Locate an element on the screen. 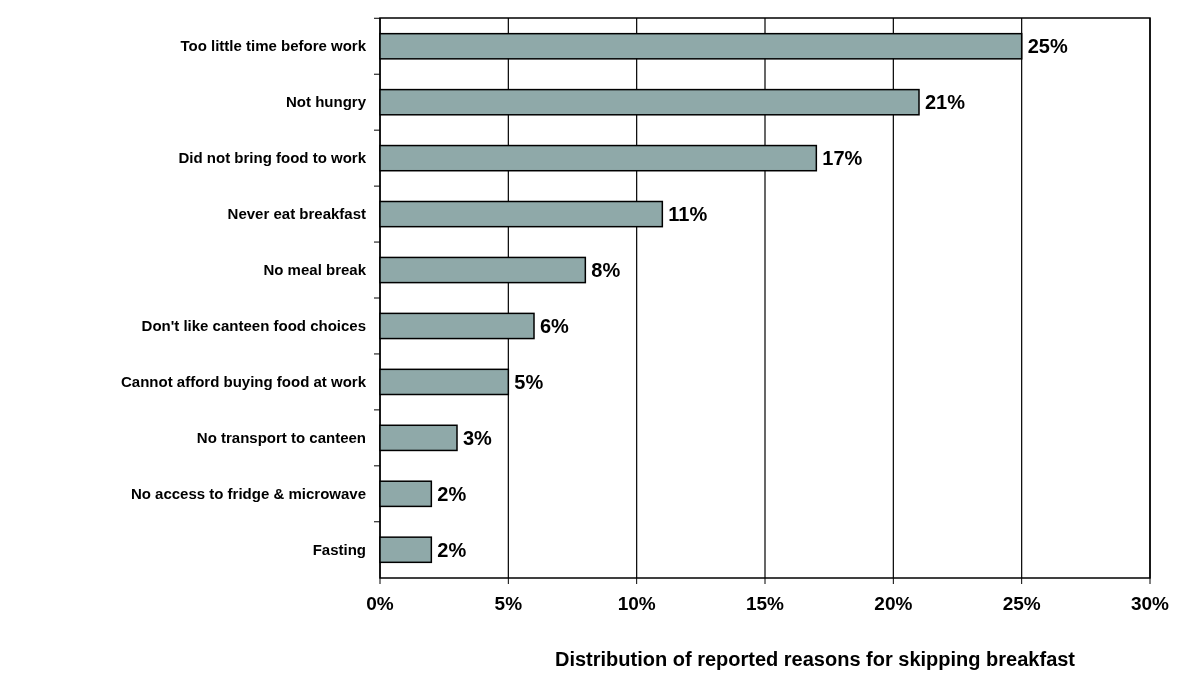  y-tick-label: Fasting is located at coordinates (339, 549).